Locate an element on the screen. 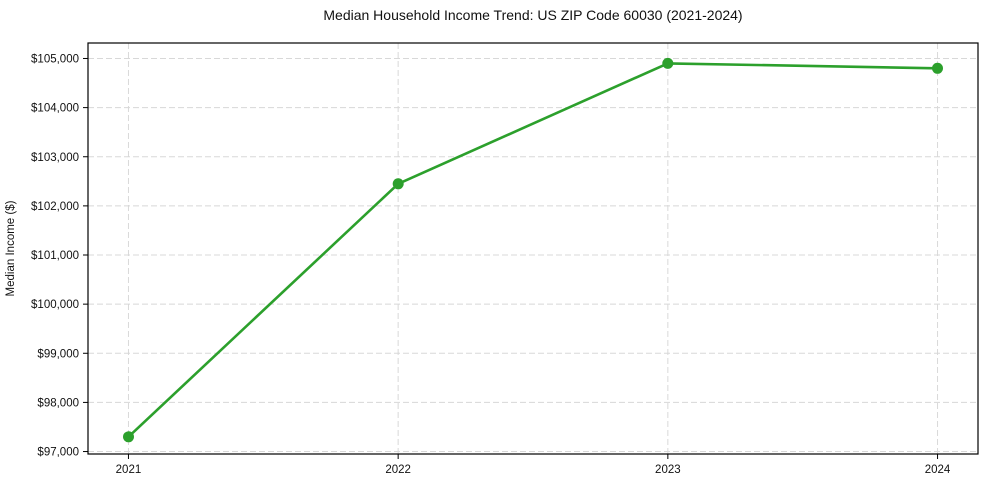 The image size is (989, 490). data-point-2024 is located at coordinates (937, 68).